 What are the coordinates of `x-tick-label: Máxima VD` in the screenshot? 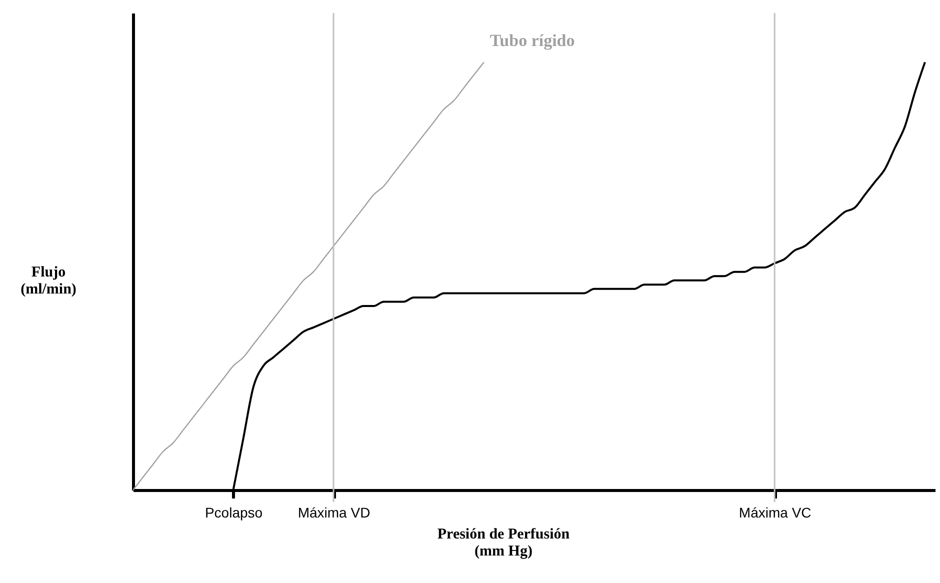 It's located at (334, 512).